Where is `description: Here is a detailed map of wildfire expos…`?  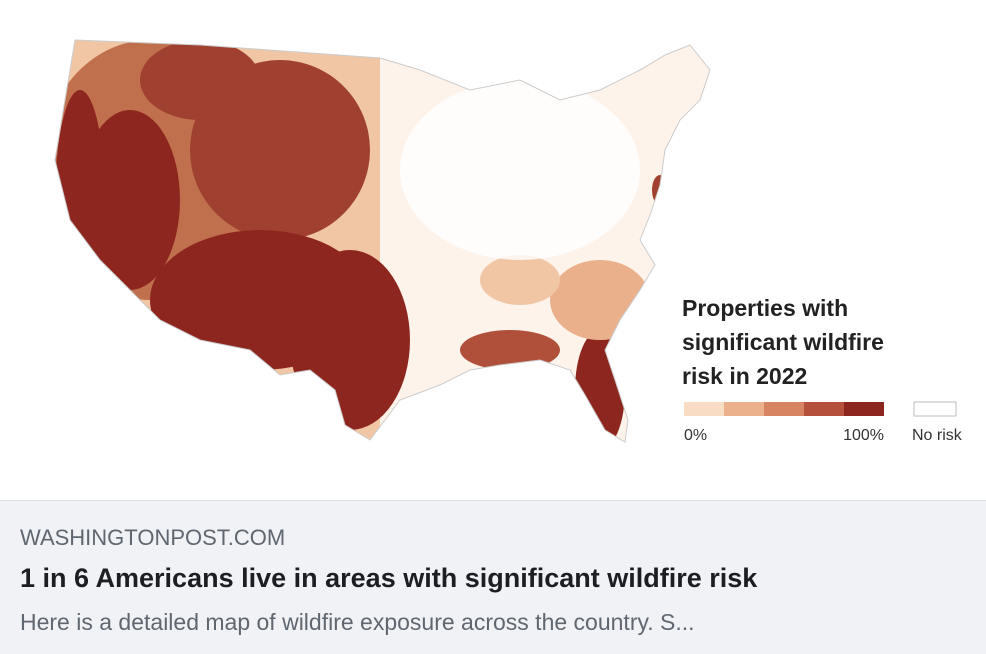
description: Here is a detailed map of wildfire expos… is located at coordinates (357, 622).